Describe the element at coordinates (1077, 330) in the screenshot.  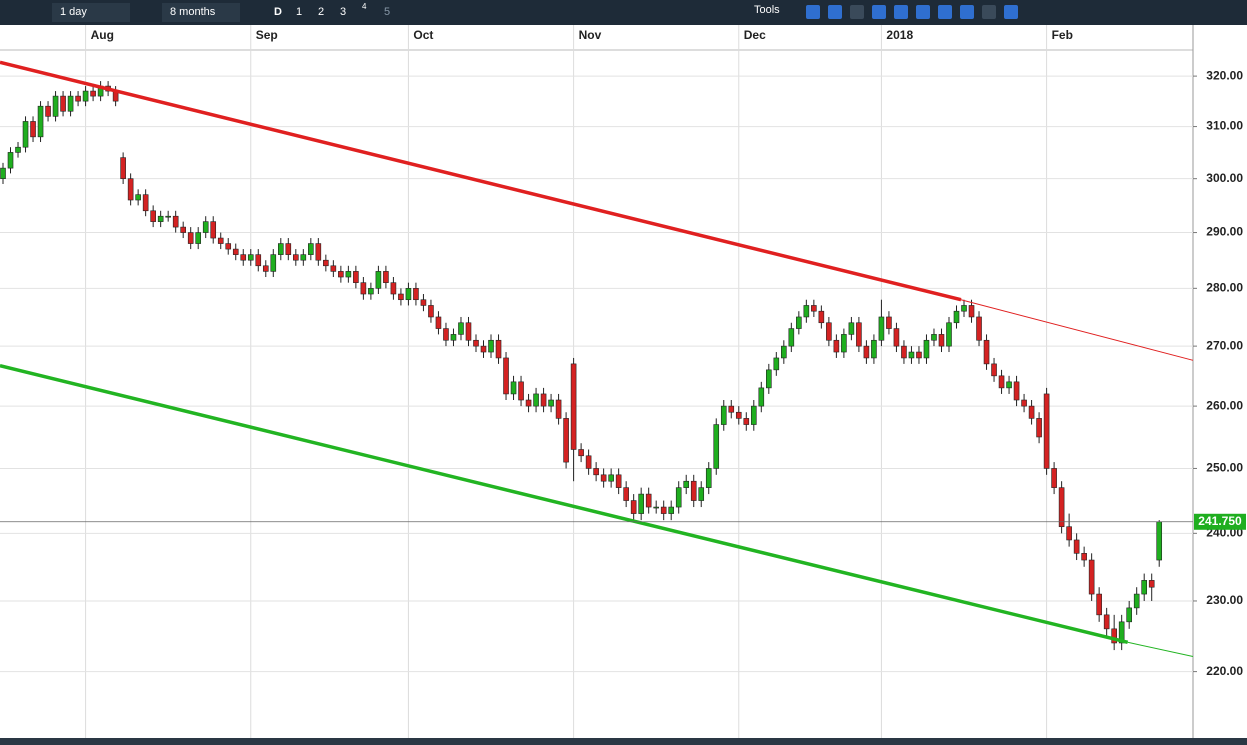
I see `trendline` at that location.